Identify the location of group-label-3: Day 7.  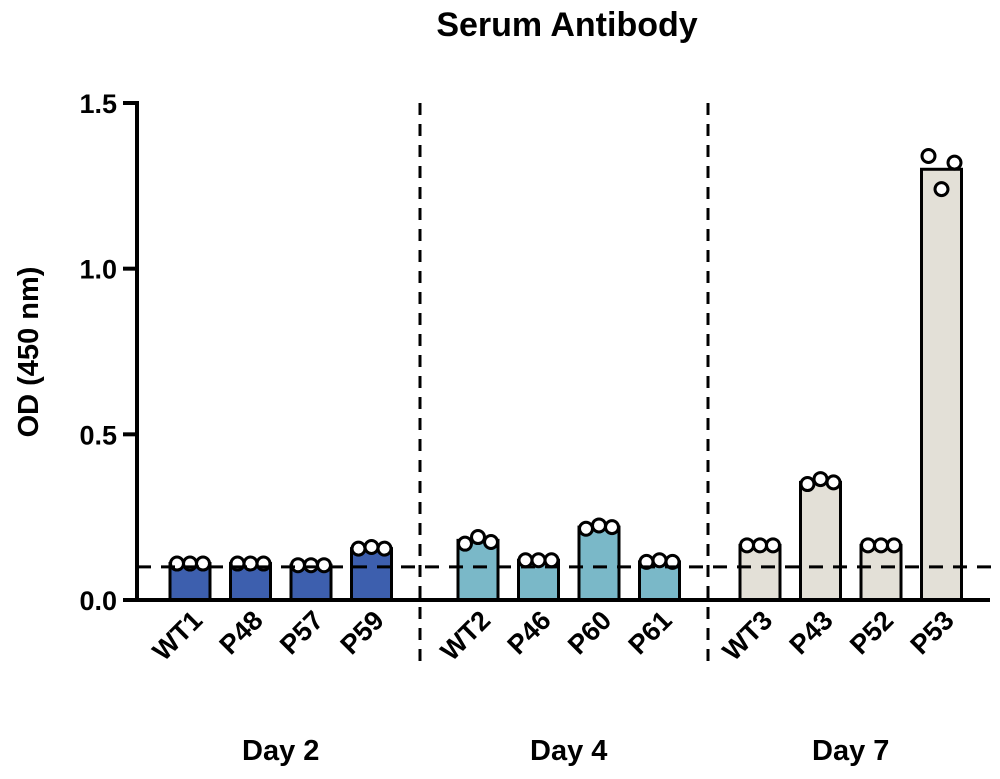
(850, 751).